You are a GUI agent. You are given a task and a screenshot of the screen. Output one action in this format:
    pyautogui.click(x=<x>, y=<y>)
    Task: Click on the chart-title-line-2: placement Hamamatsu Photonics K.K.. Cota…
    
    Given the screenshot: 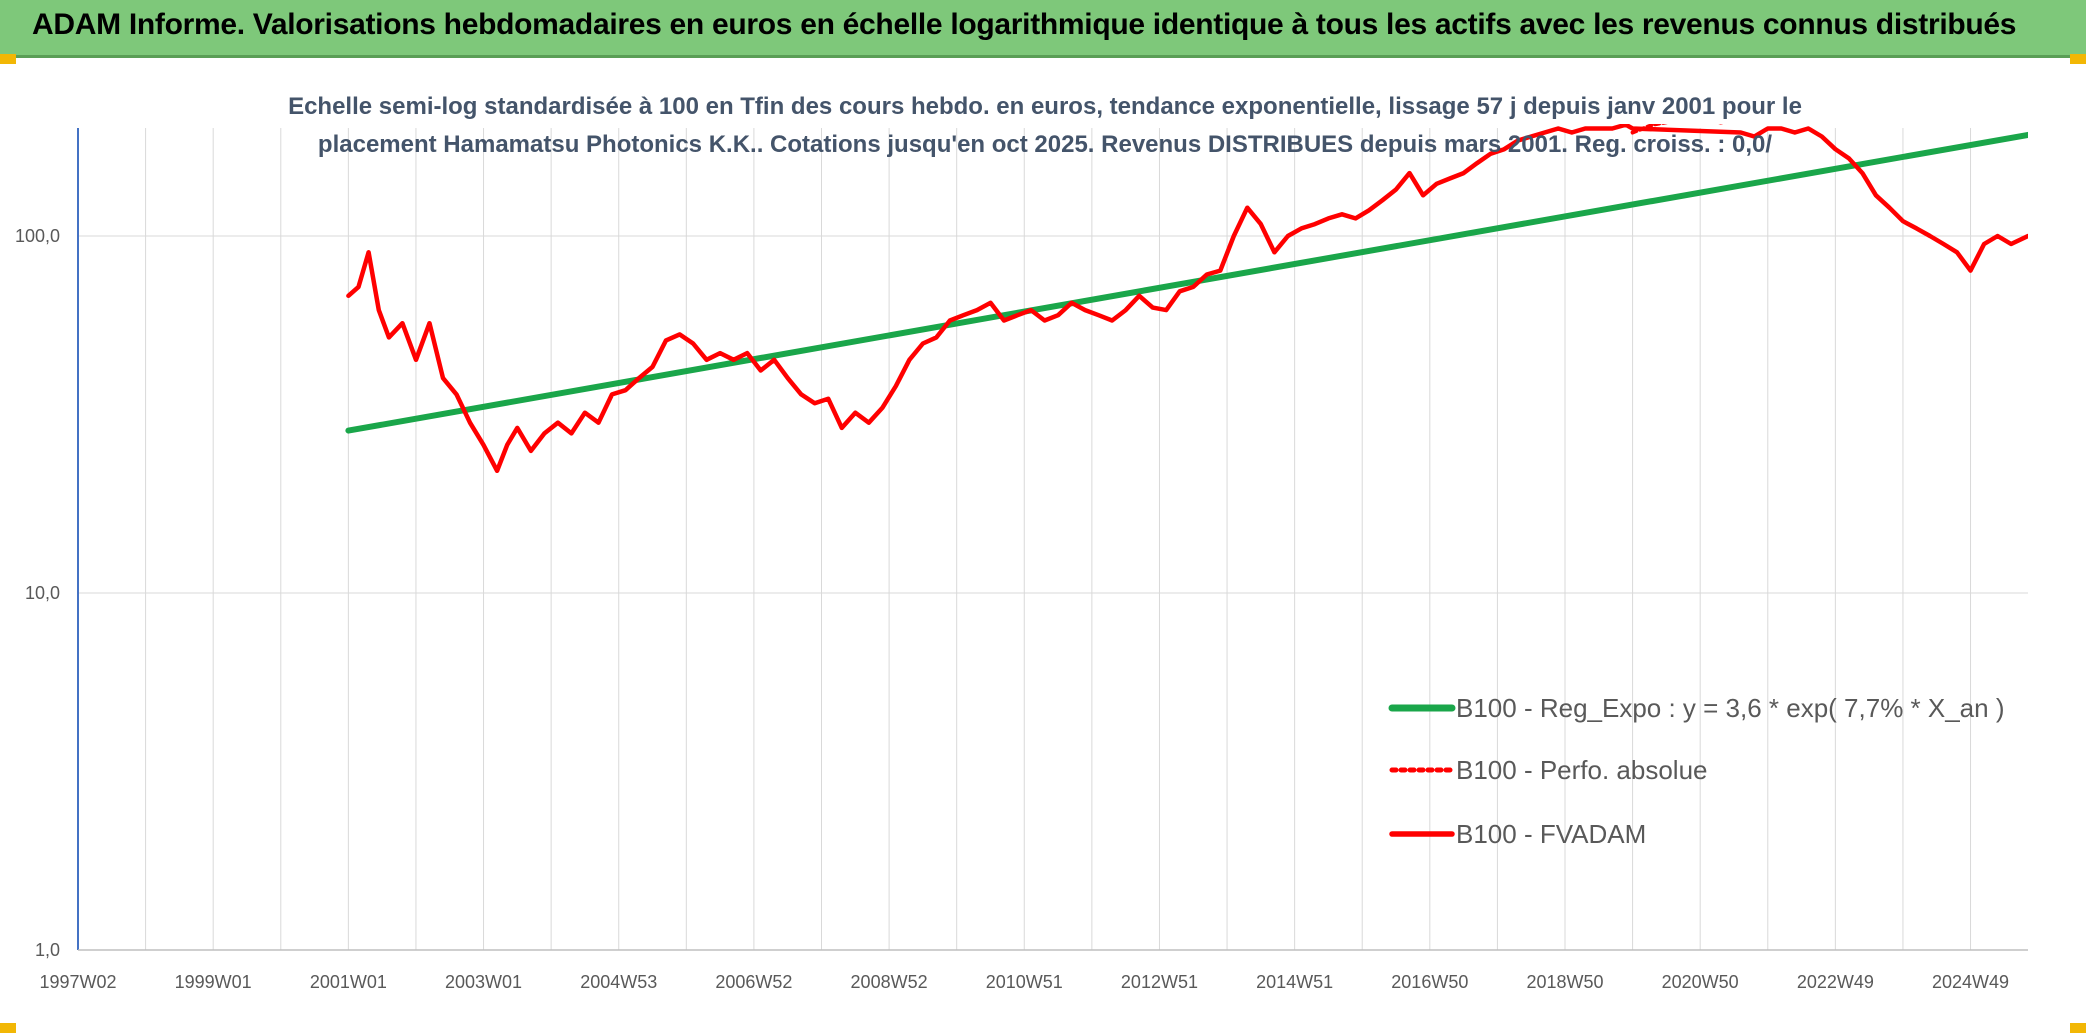 What is the action you would take?
    pyautogui.click(x=1045, y=144)
    